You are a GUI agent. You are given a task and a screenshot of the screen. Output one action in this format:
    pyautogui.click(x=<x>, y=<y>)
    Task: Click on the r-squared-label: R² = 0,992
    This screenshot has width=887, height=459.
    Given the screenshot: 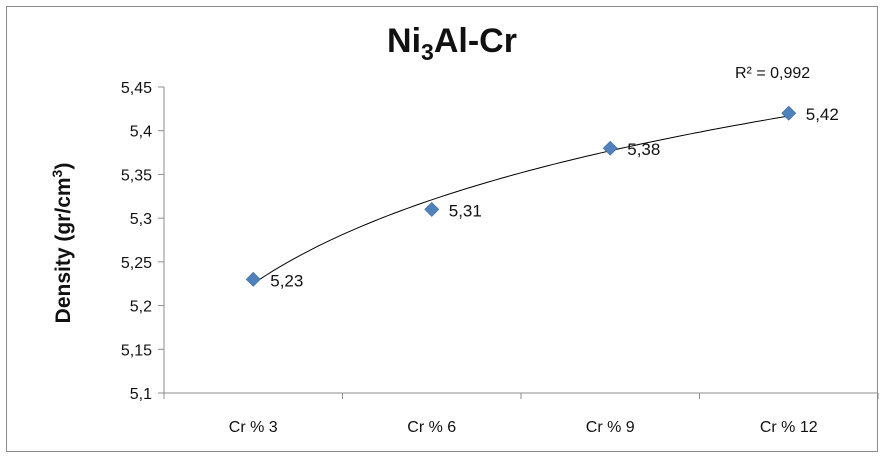 What is the action you would take?
    pyautogui.click(x=772, y=73)
    